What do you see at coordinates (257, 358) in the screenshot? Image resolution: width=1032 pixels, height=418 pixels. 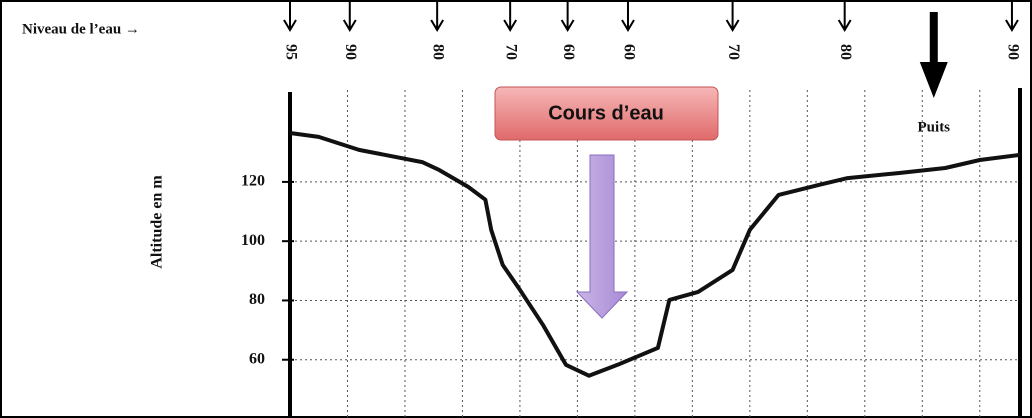 I see `y-tick-label: 60` at bounding box center [257, 358].